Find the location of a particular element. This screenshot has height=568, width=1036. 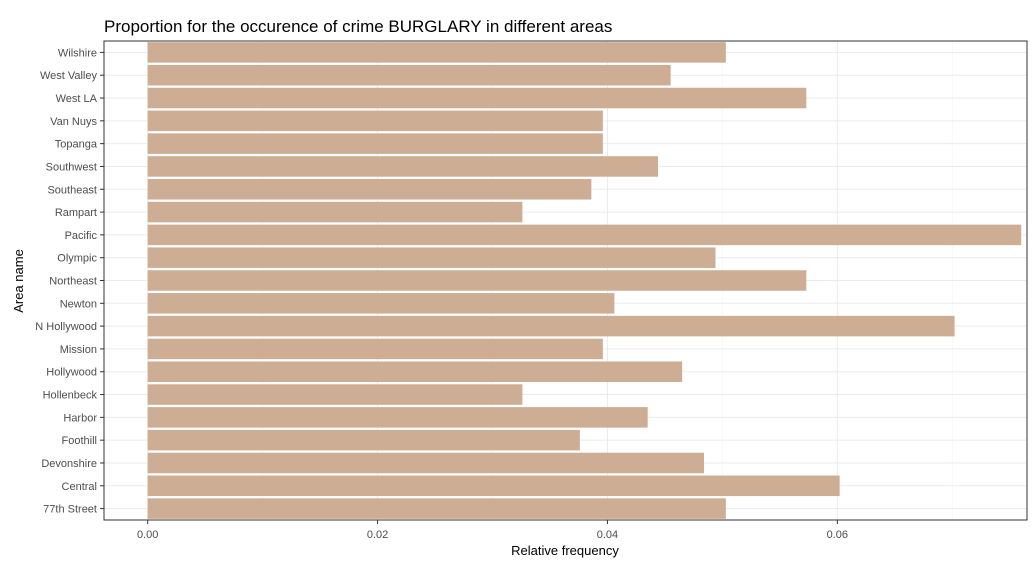

bar-olympic is located at coordinates (431, 257).